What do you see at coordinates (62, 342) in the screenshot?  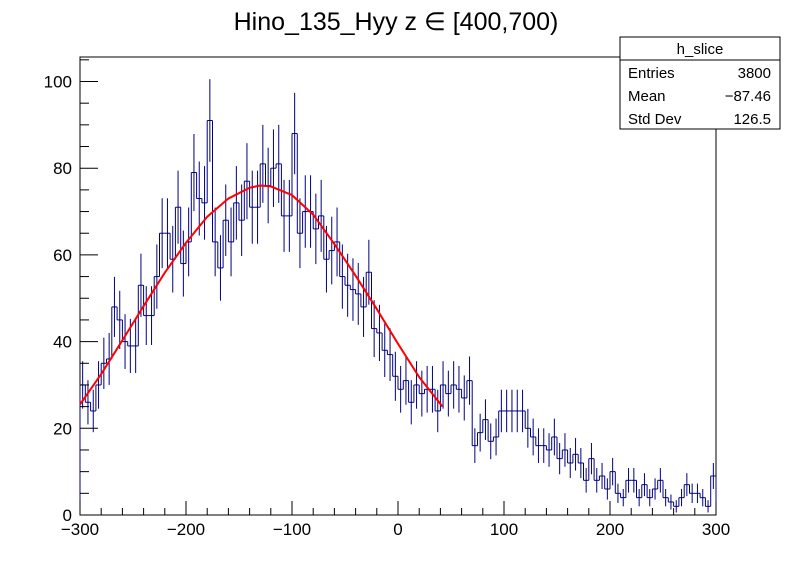 I see `y-tick-label: 40` at bounding box center [62, 342].